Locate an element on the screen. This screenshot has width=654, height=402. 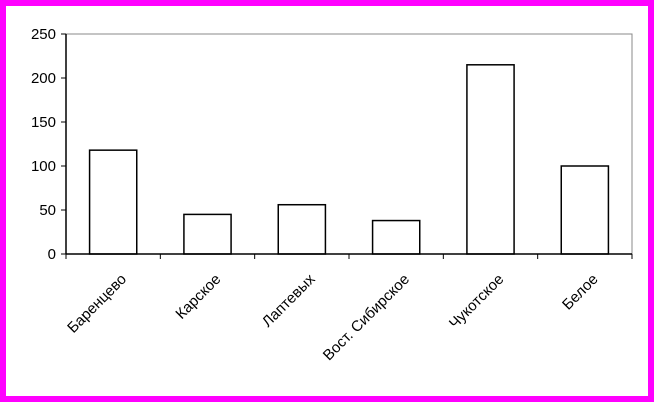
x-category-label: Карское is located at coordinates (198, 297).